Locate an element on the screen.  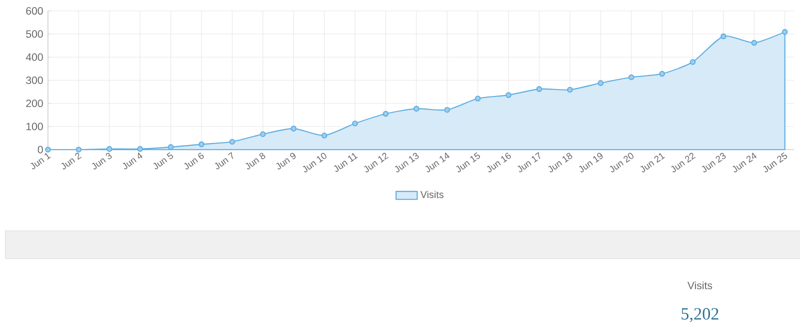
x-tick-label: Jun 24 is located at coordinates (744, 162).